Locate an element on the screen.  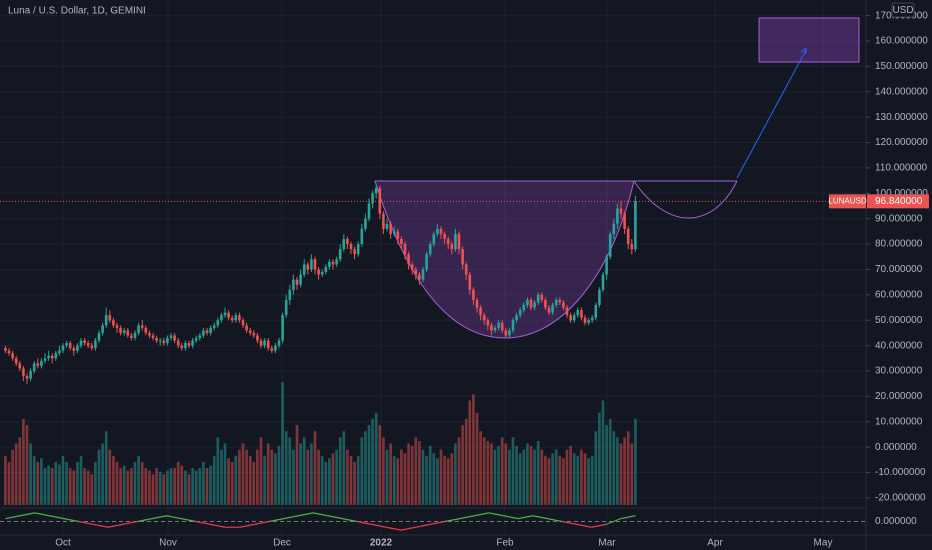
chart-title: Luna / U.S. Dollar, 1D, GEMINI is located at coordinates (77, 11).